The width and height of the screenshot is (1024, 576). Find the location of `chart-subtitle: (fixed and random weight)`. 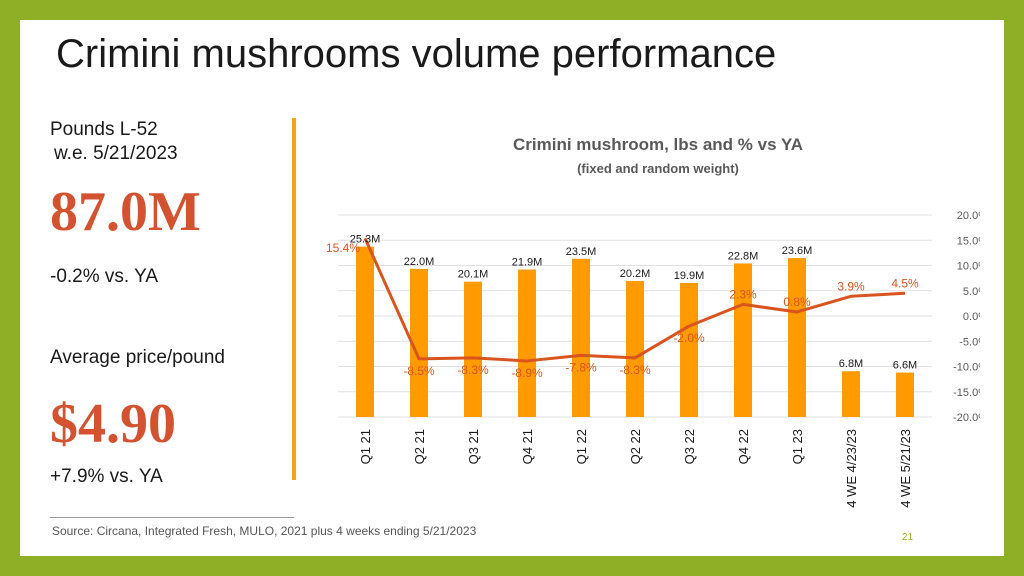

chart-subtitle: (fixed and random weight) is located at coordinates (658, 168).